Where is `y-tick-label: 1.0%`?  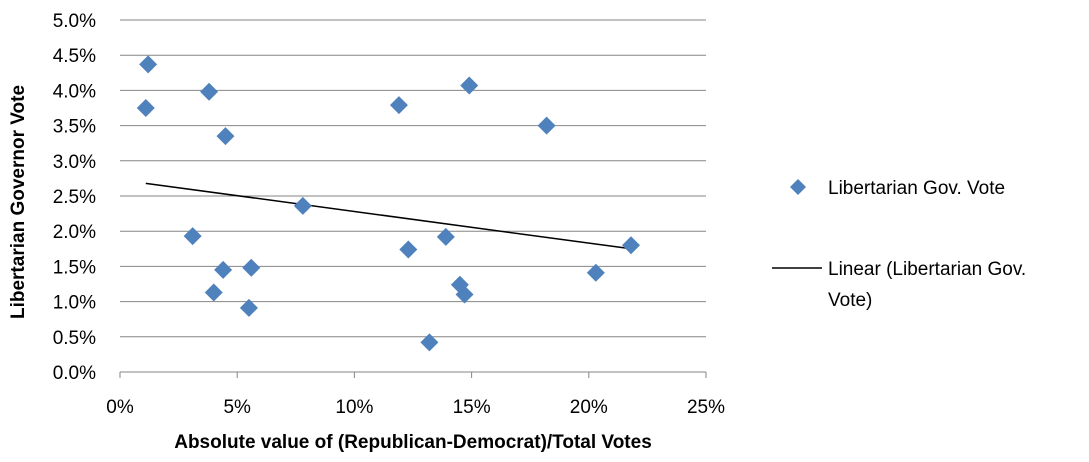
y-tick-label: 1.0% is located at coordinates (74, 303).